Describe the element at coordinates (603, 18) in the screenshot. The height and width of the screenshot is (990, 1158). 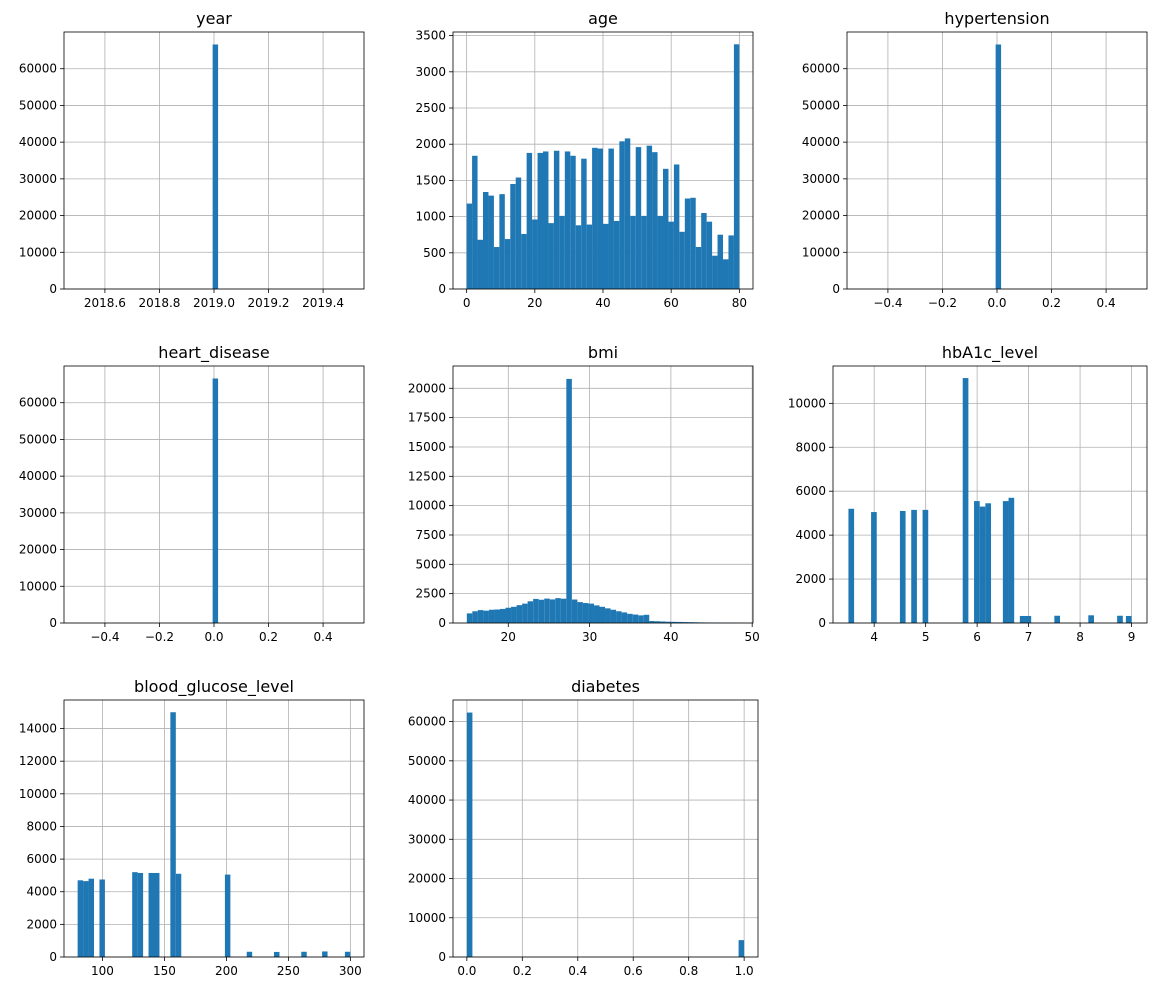
I see `panel-title: age` at that location.